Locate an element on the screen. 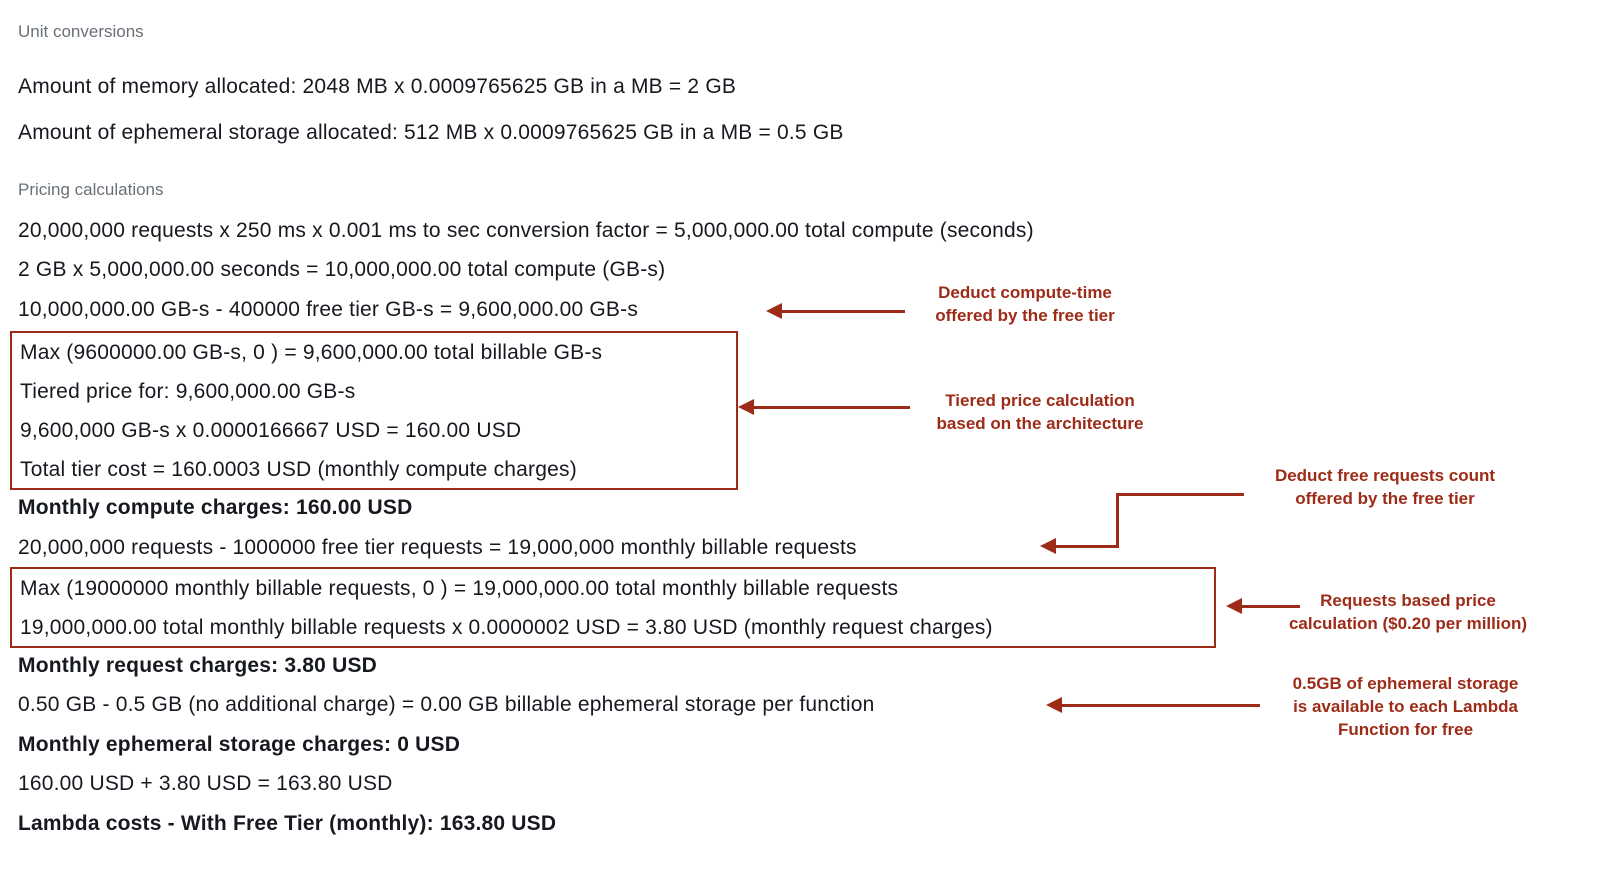 This screenshot has height=870, width=1600. requests-free-tier-arrow-vertical-line is located at coordinates (1117, 520).